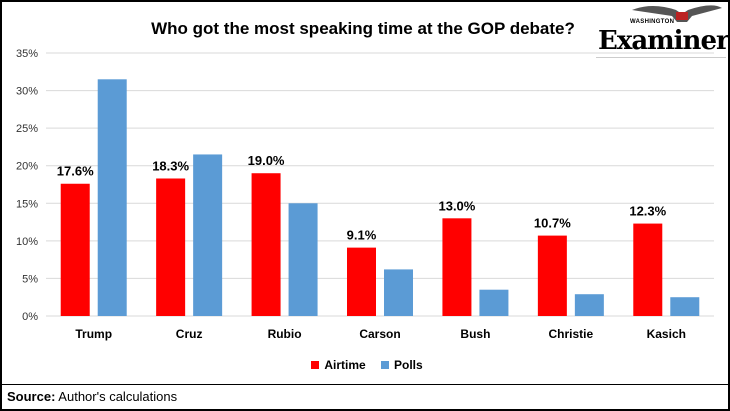 The image size is (730, 411). Describe the element at coordinates (30, 317) in the screenshot. I see `y-tick-label: 0%` at that location.